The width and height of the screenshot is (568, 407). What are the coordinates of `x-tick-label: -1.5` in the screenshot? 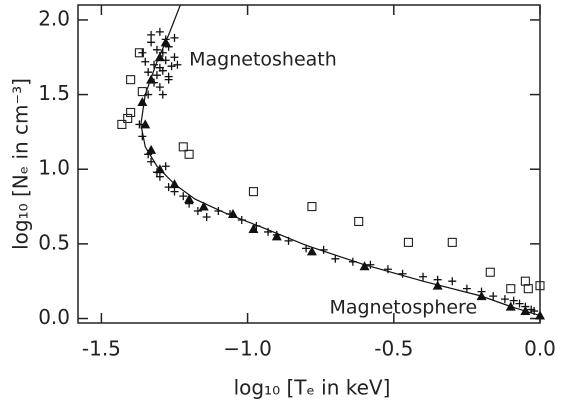 It's located at (101, 349).